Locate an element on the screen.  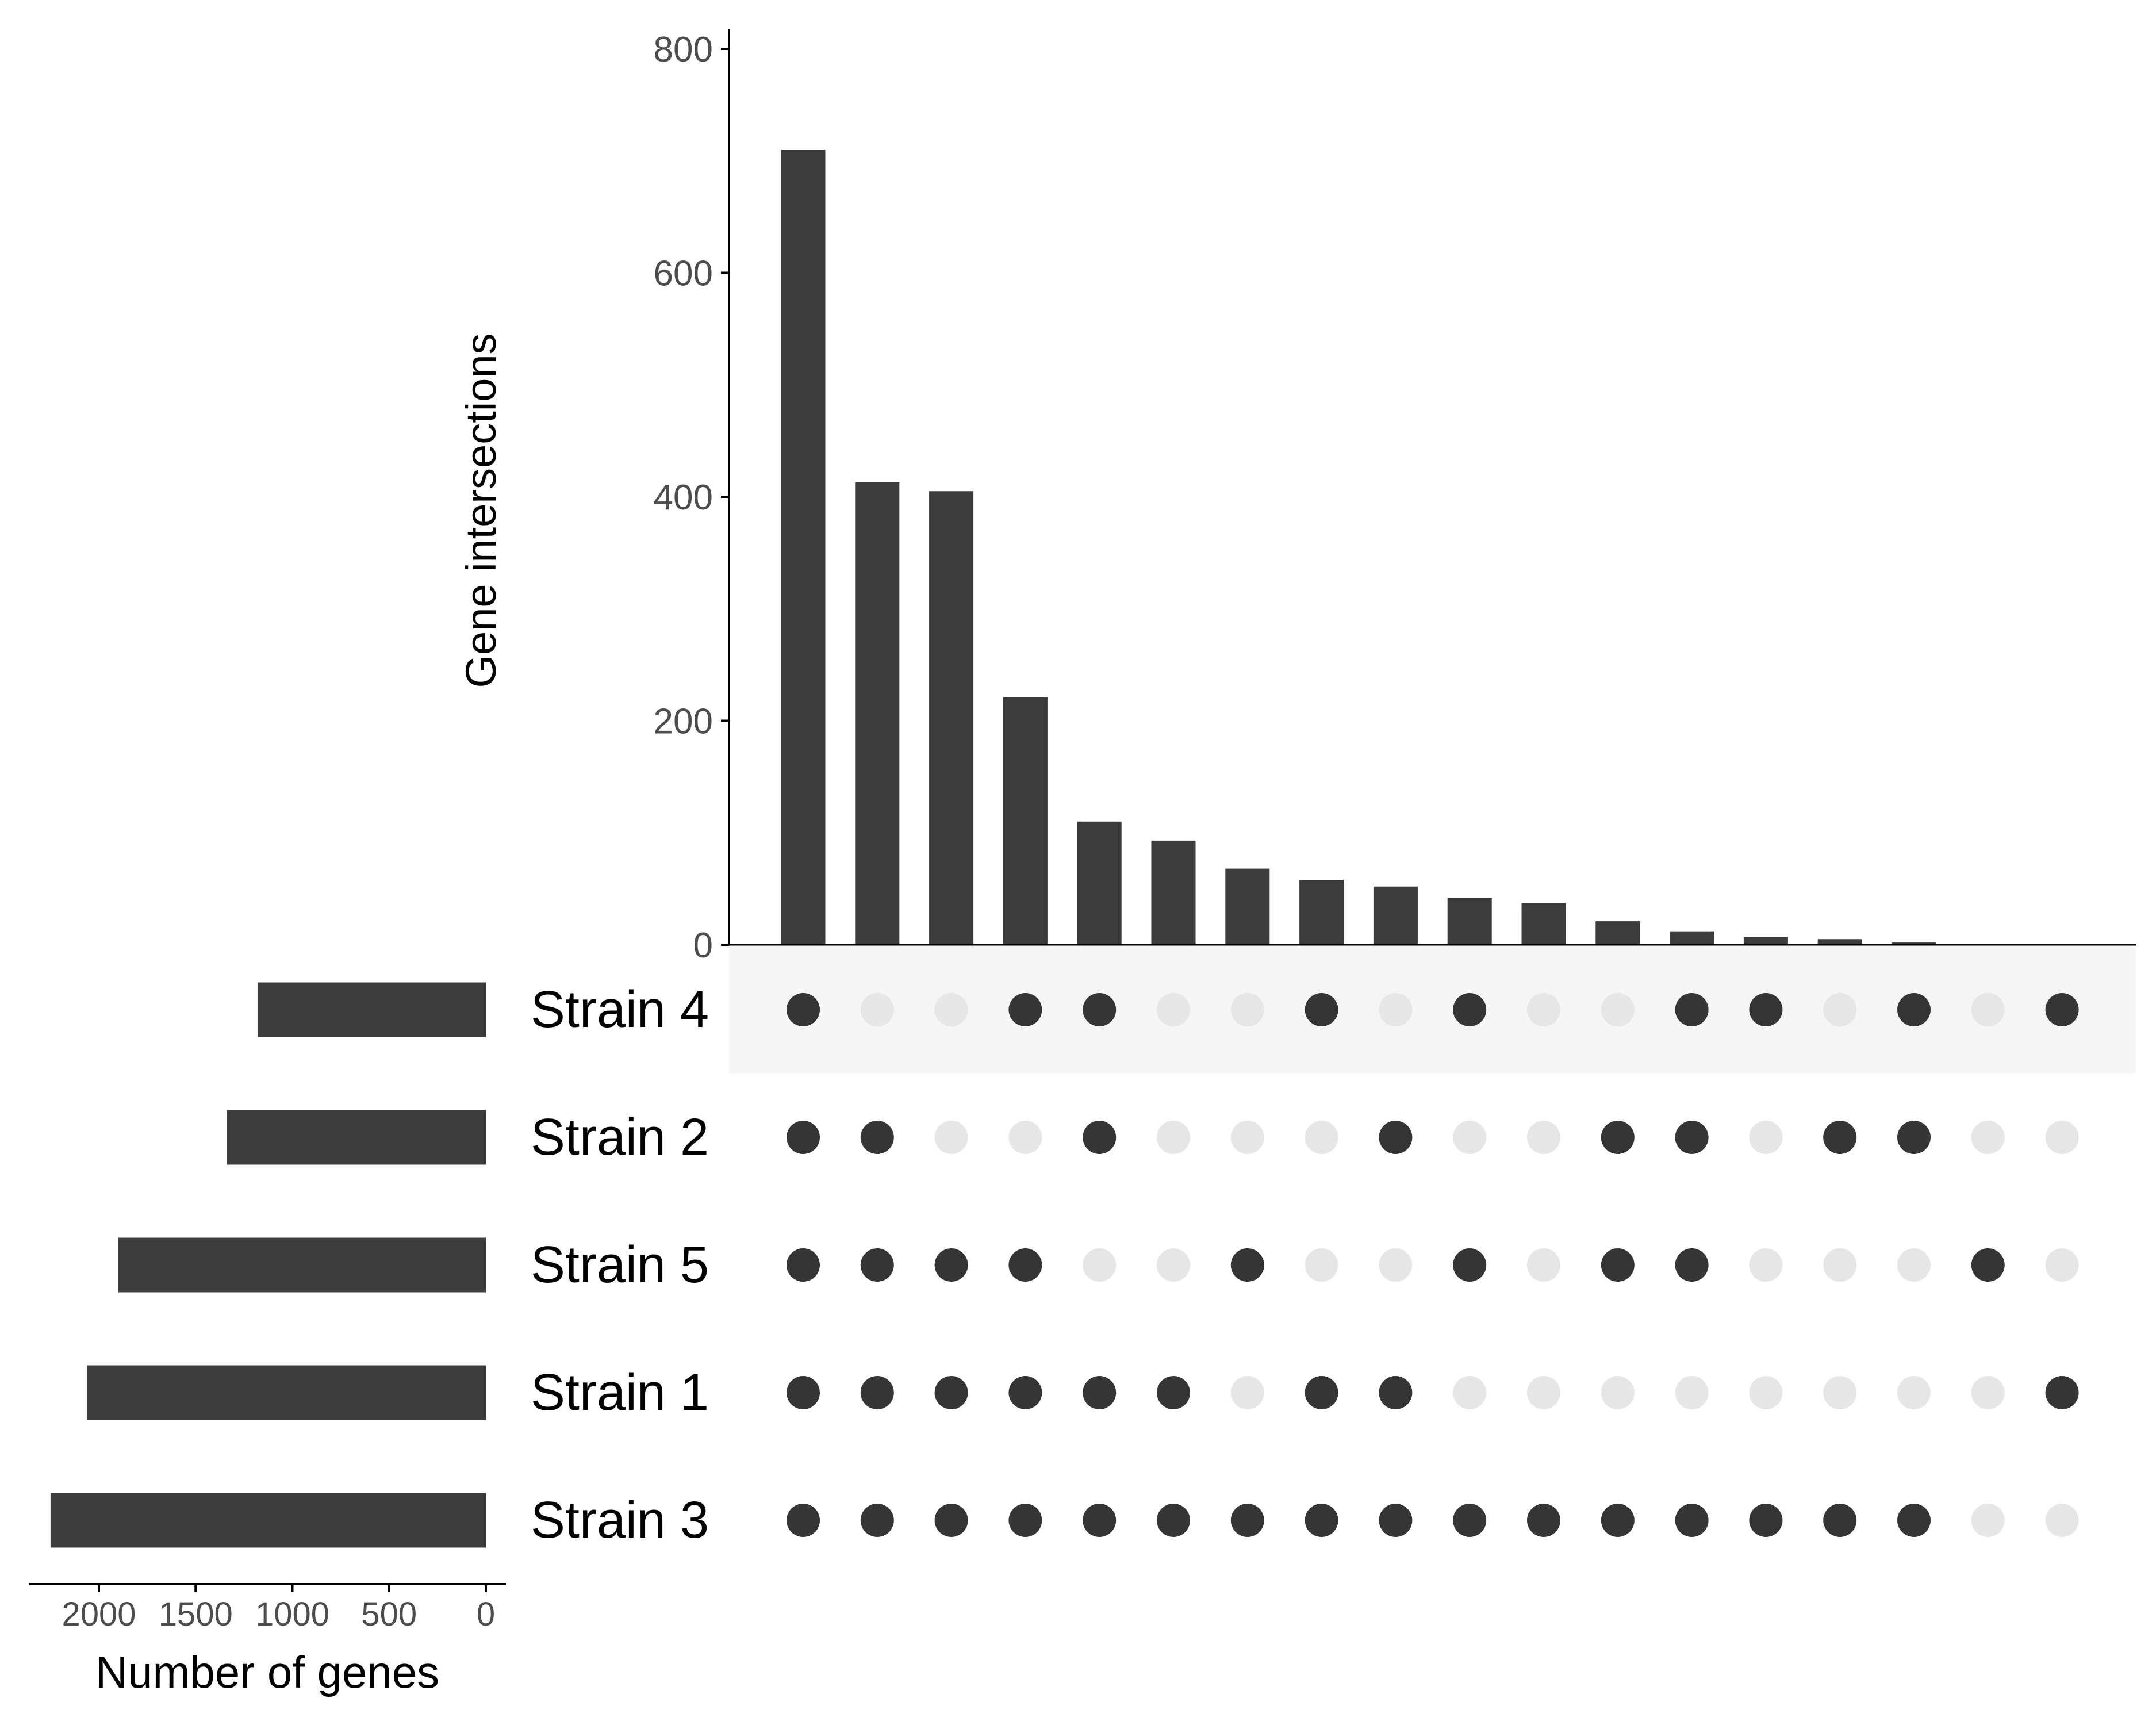
y-tick-label: 200 is located at coordinates (683, 722).